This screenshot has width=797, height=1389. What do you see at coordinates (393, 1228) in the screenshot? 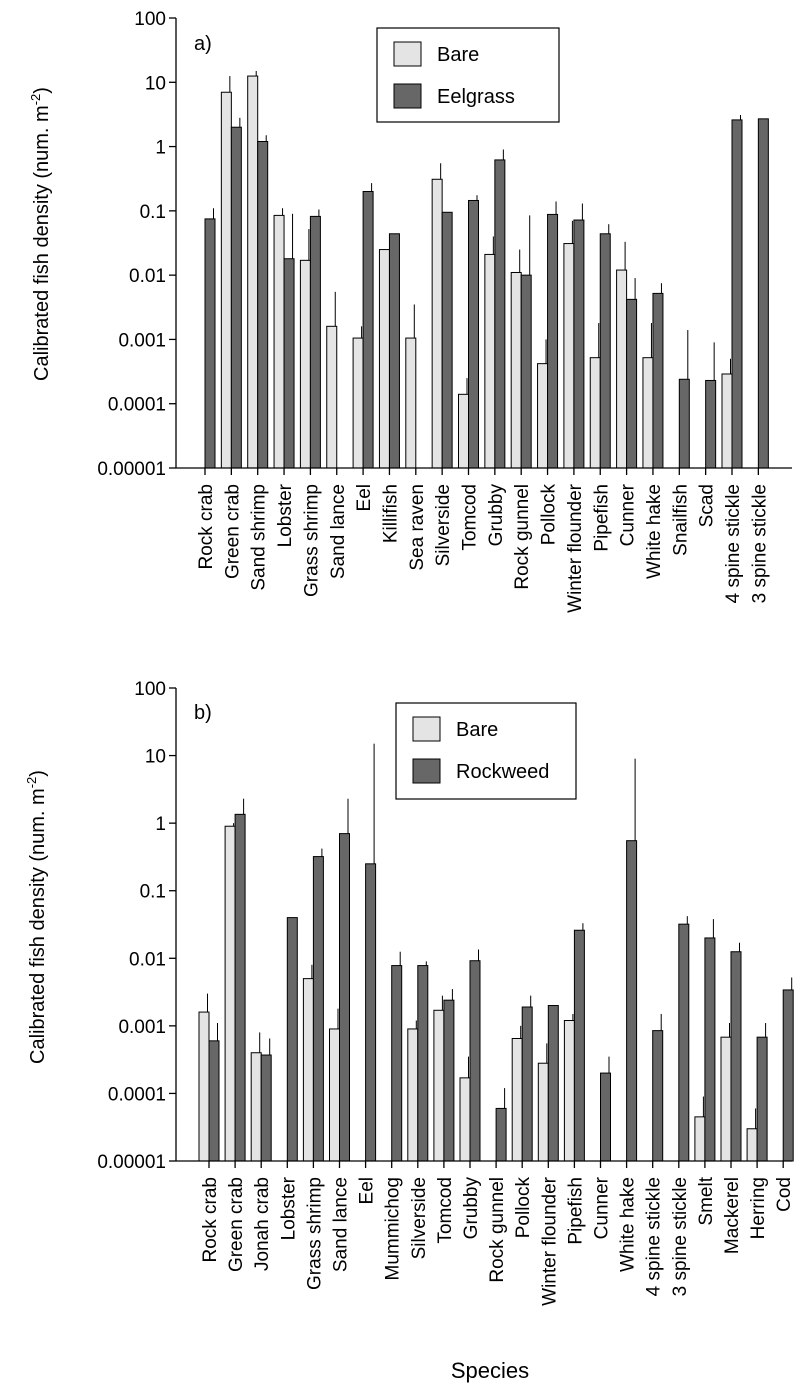
I see `panel-b-category-label-mummichog: Mummichog` at bounding box center [393, 1228].